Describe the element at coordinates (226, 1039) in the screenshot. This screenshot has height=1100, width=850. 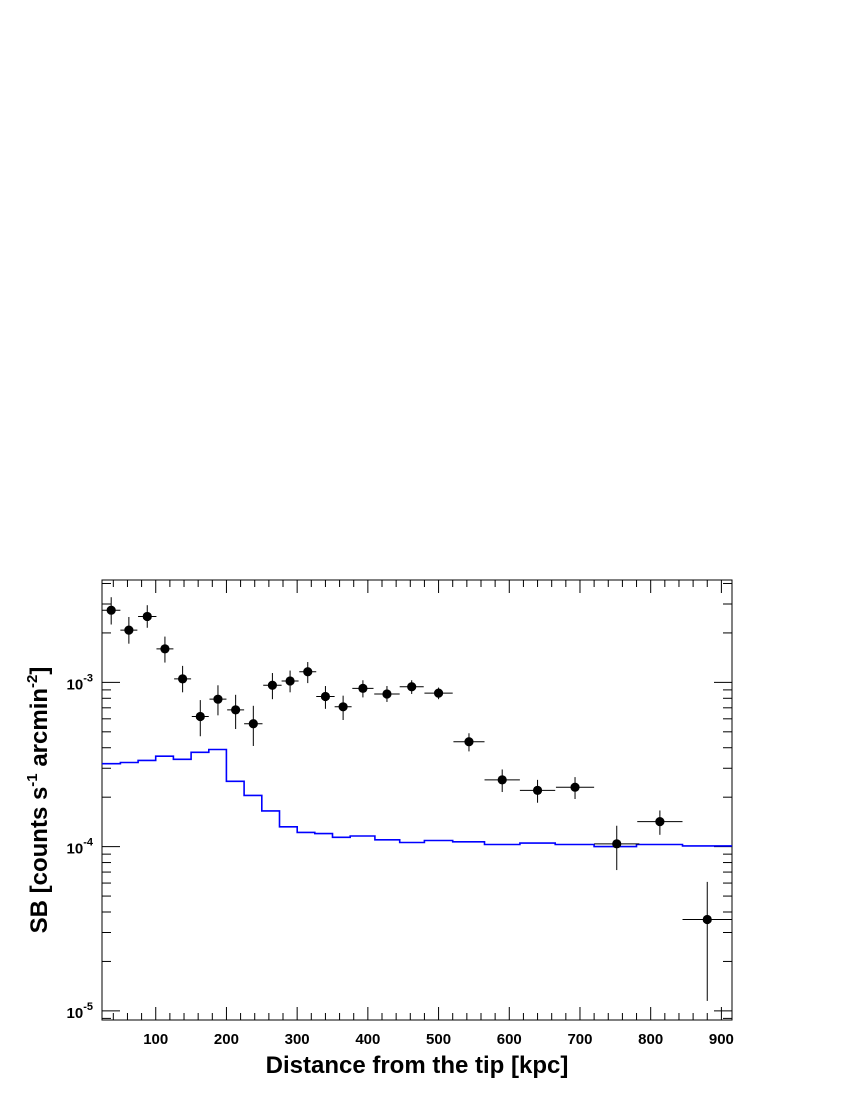
I see `x-tick-label: 200` at that location.